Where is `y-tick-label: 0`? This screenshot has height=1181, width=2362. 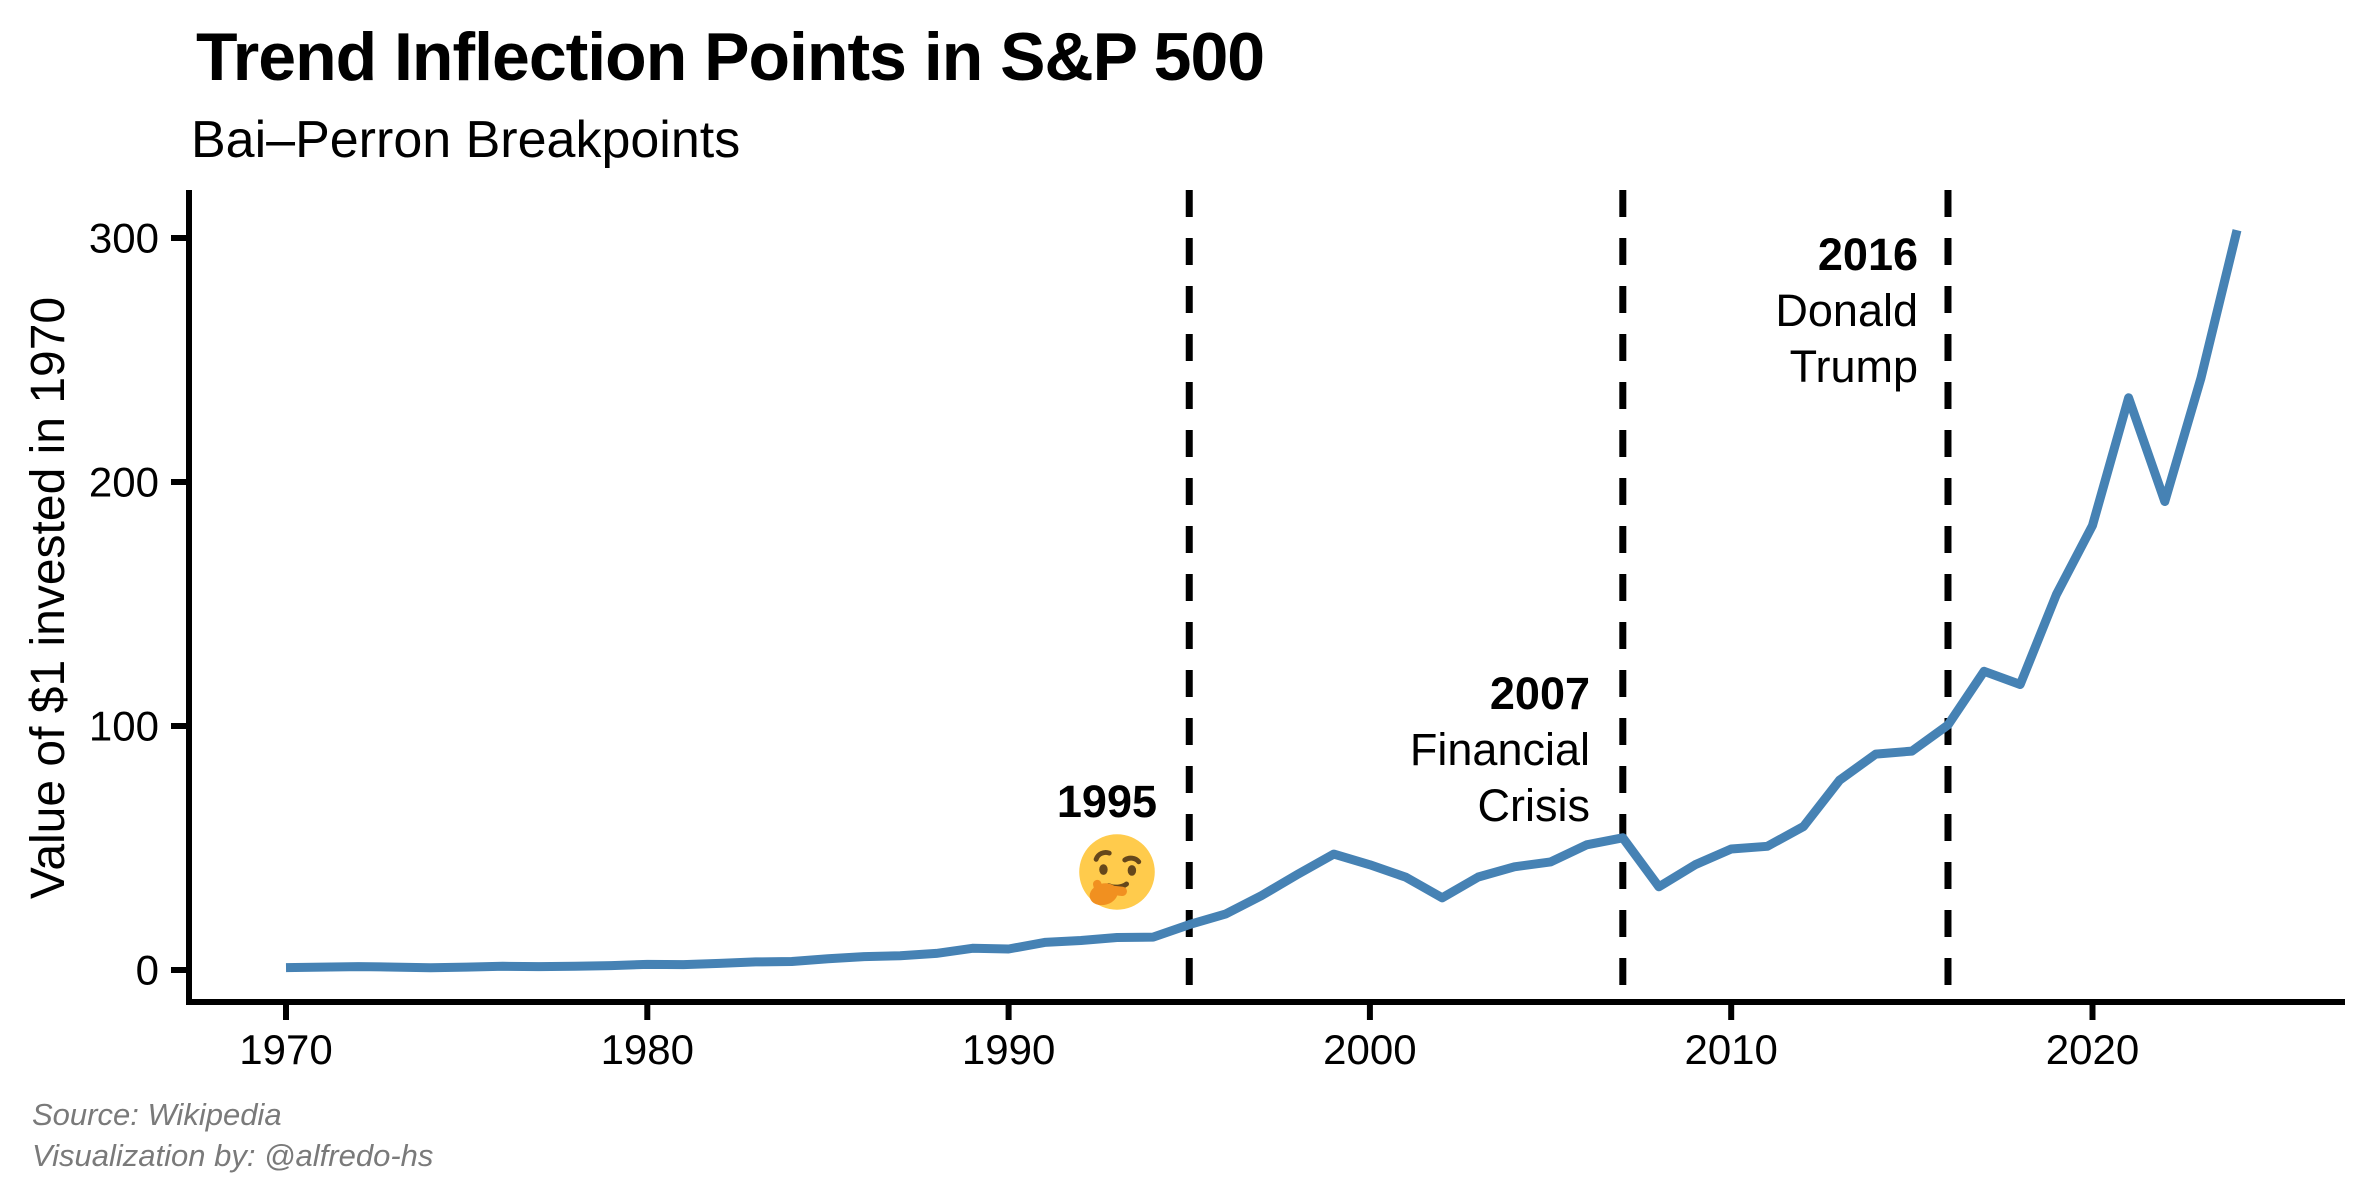
y-tick-label: 0 is located at coordinates (147, 970).